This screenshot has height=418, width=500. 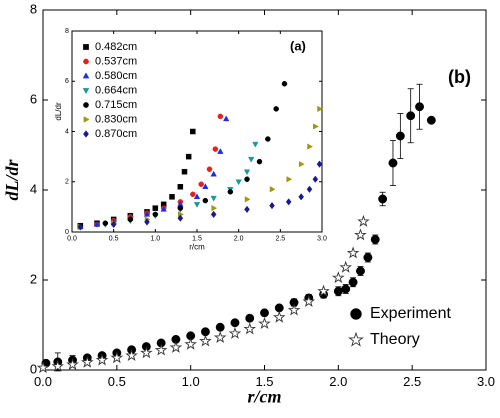 I want to click on legend-label: Theory, so click(x=395, y=339).